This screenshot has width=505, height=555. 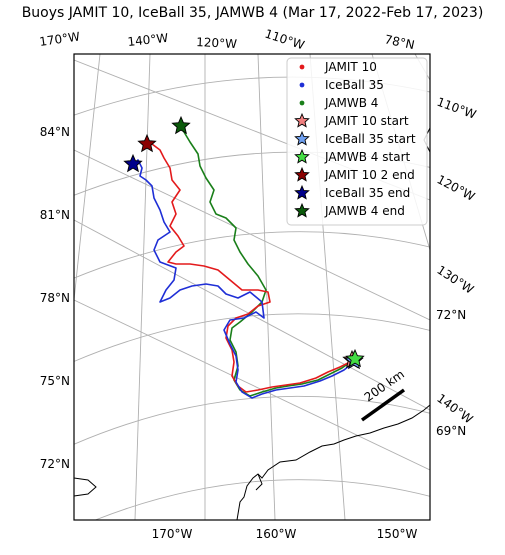 I want to click on longitude-labels-bottom: 170°W 160°W 150°W, so click(x=285, y=534).